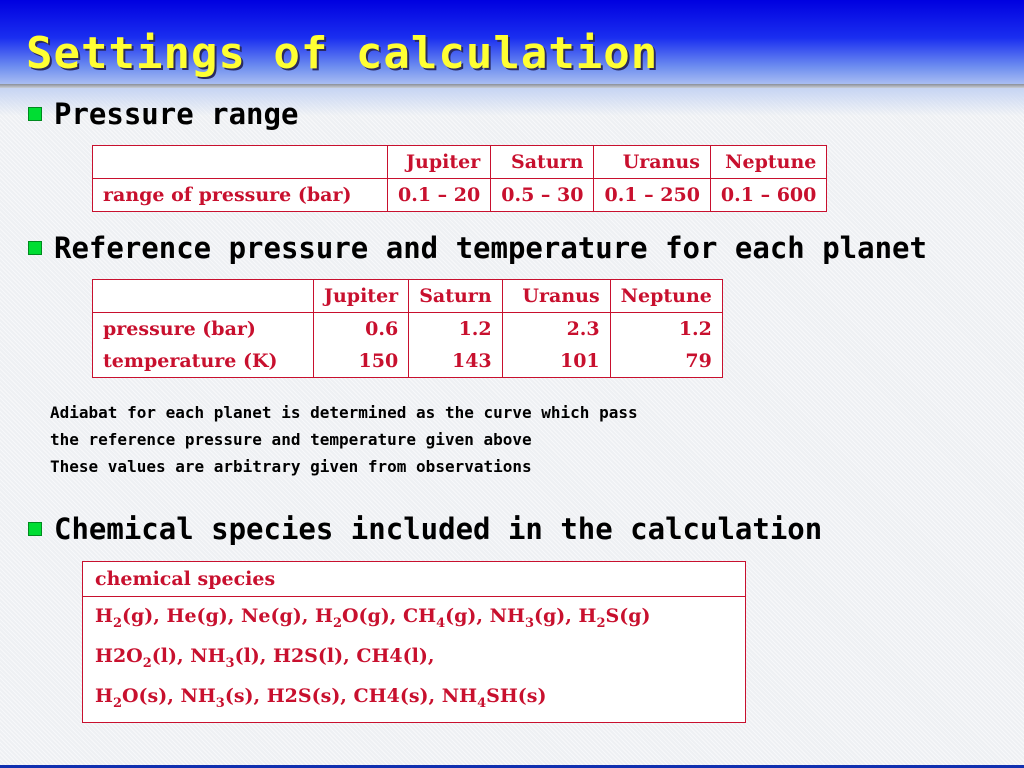 This screenshot has width=1024, height=768. I want to click on table-row: pressure (bar) 0.6 1.2 2.3 1.2, so click(407, 328).